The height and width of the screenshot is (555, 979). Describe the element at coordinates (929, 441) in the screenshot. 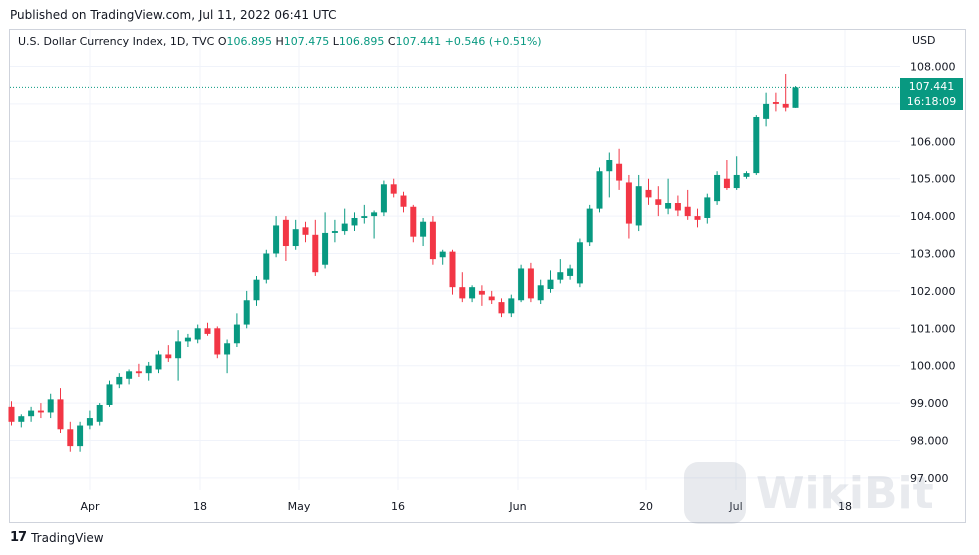

I see `y-tick-label: 98.000` at that location.